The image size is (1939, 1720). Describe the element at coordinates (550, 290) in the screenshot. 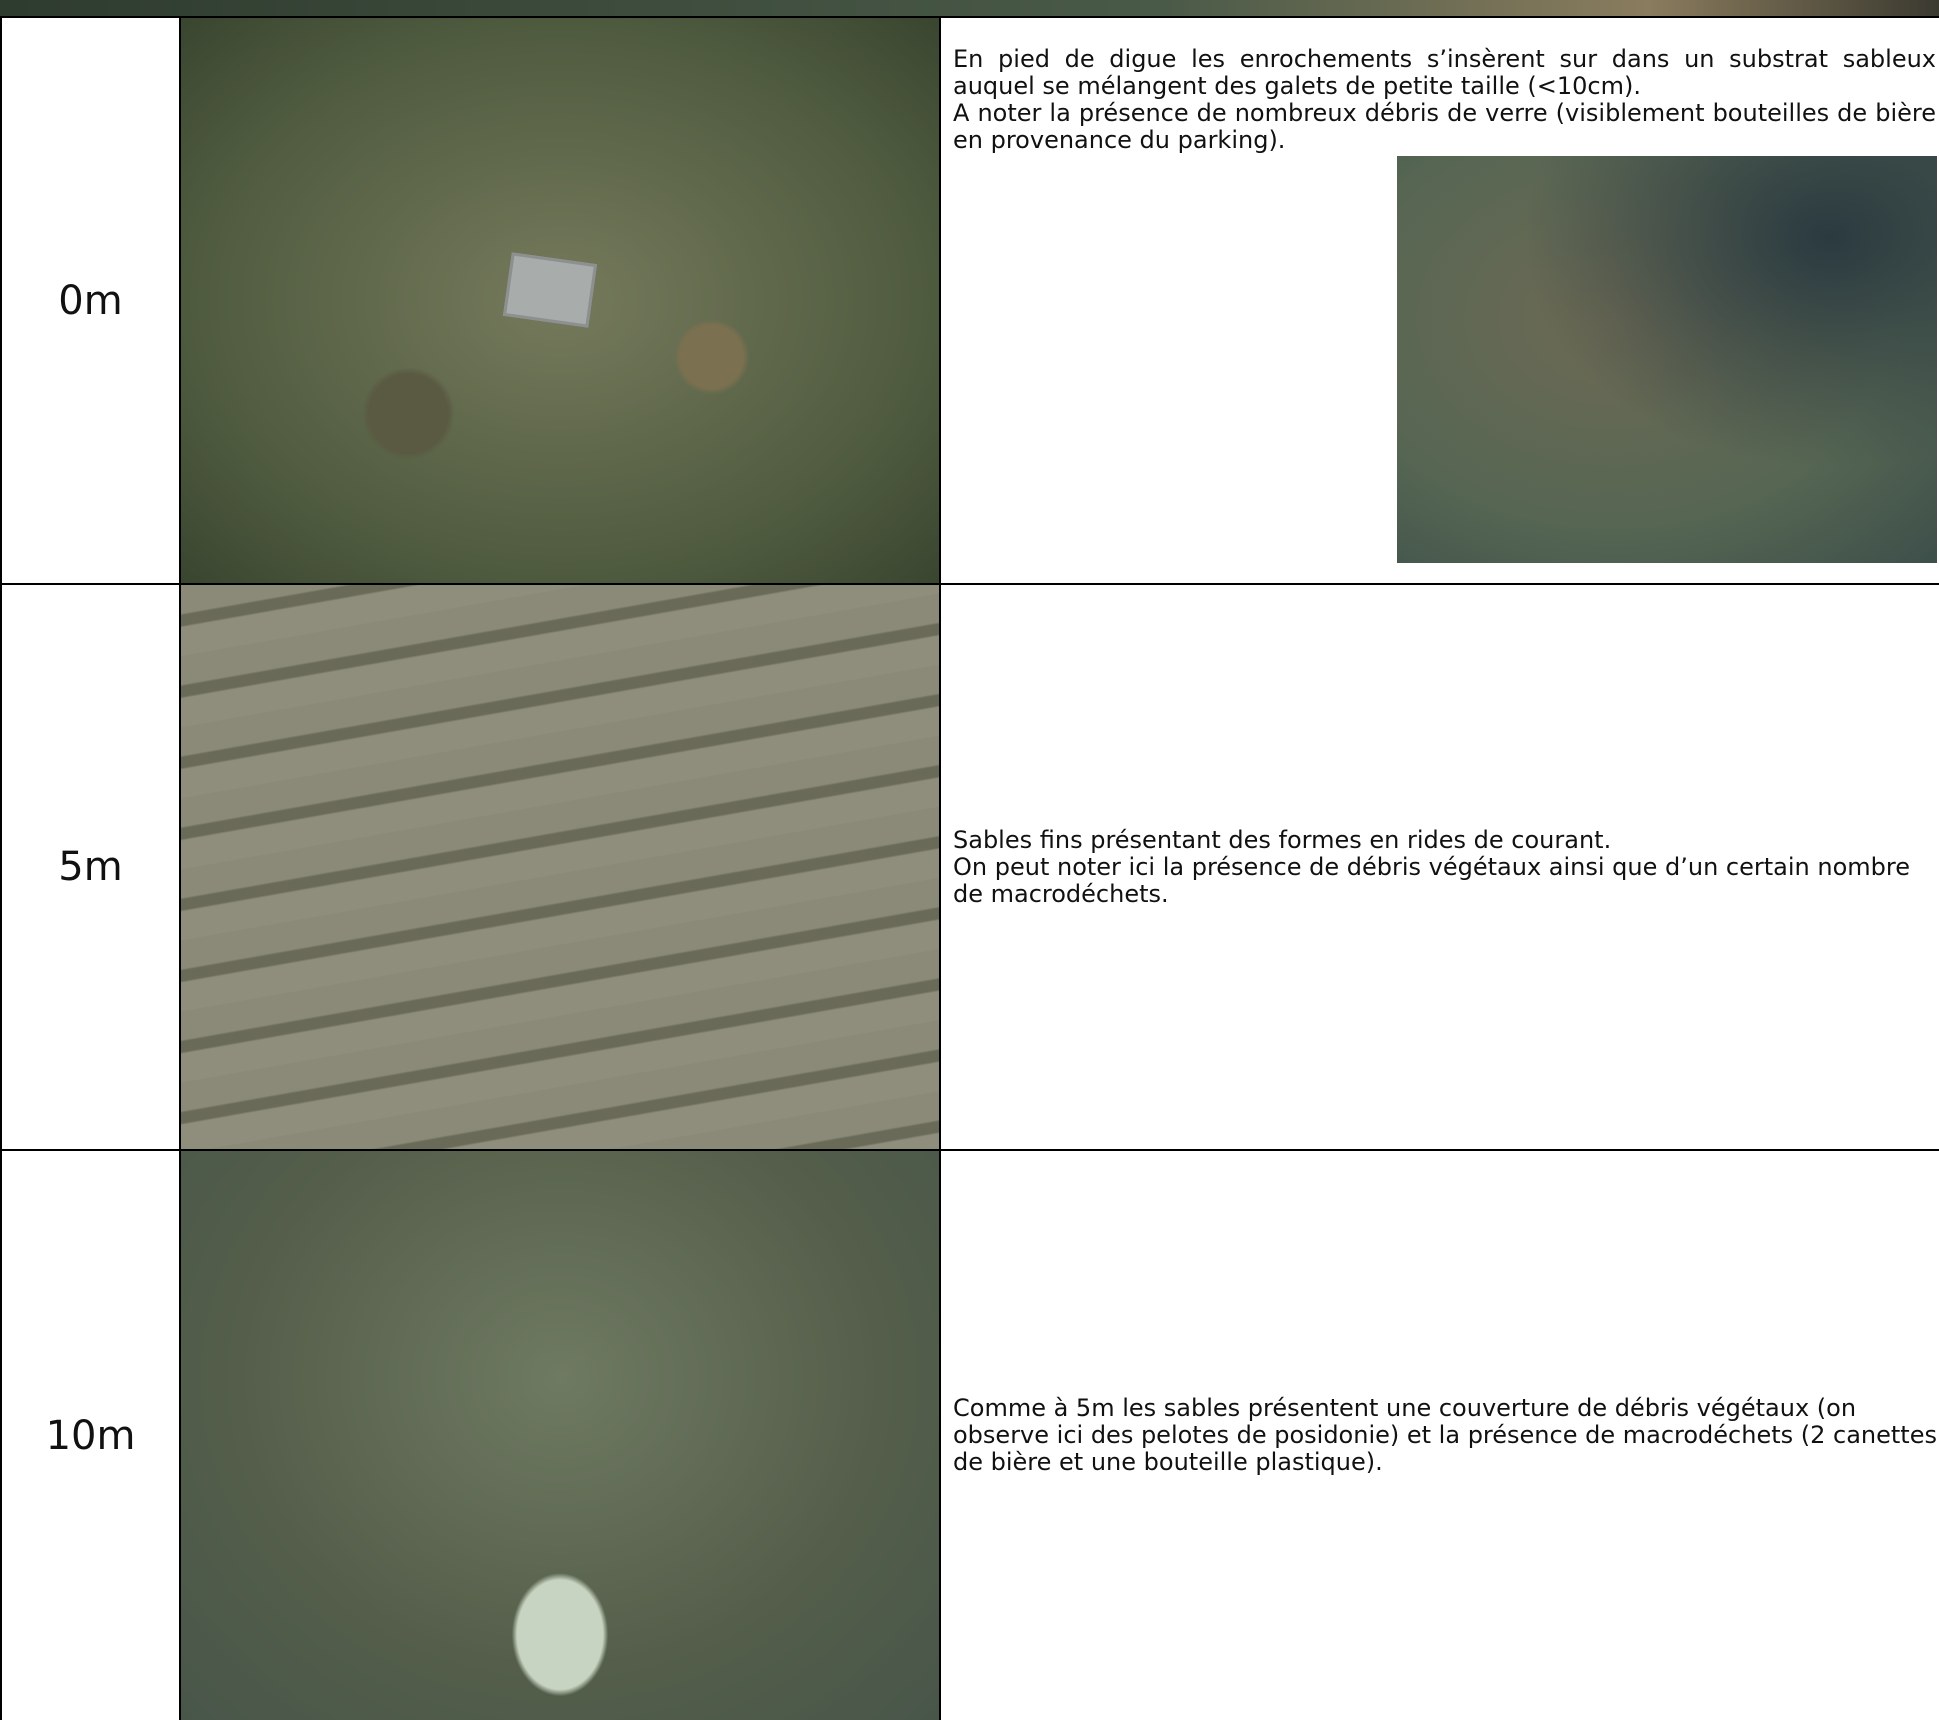

I see `photo-detail` at that location.